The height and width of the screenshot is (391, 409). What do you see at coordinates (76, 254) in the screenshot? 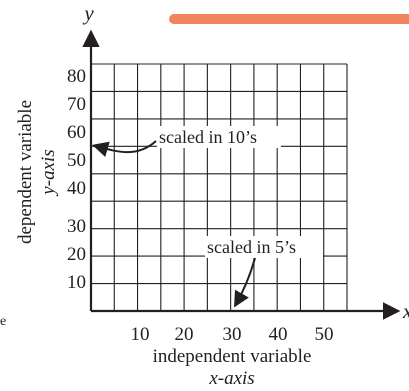
I see `y-tick-label: 20` at bounding box center [76, 254].